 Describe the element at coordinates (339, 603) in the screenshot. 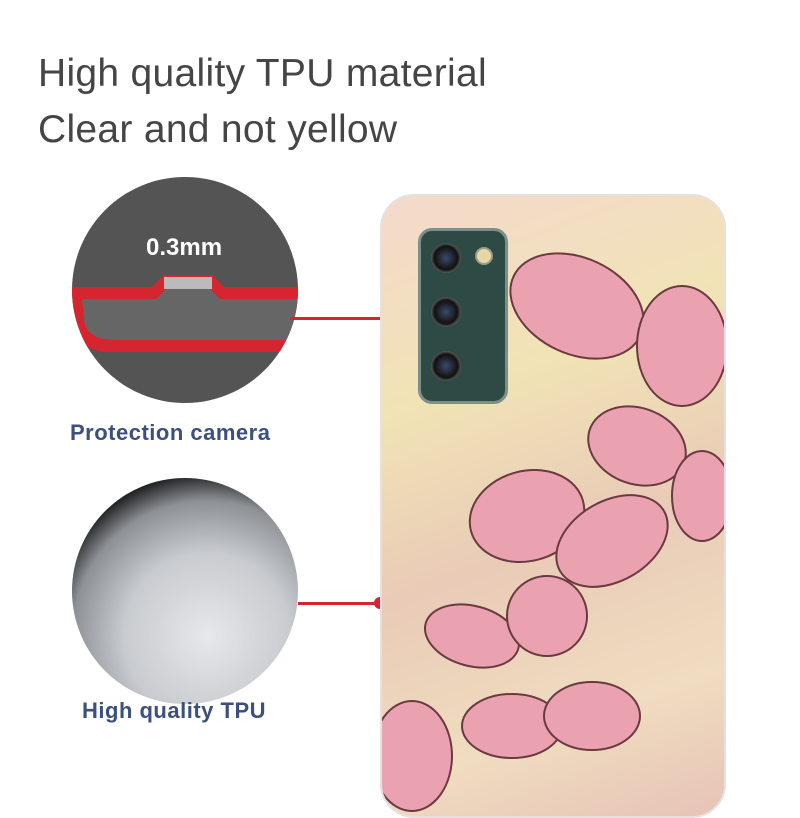

I see `callout-line-tpu` at that location.